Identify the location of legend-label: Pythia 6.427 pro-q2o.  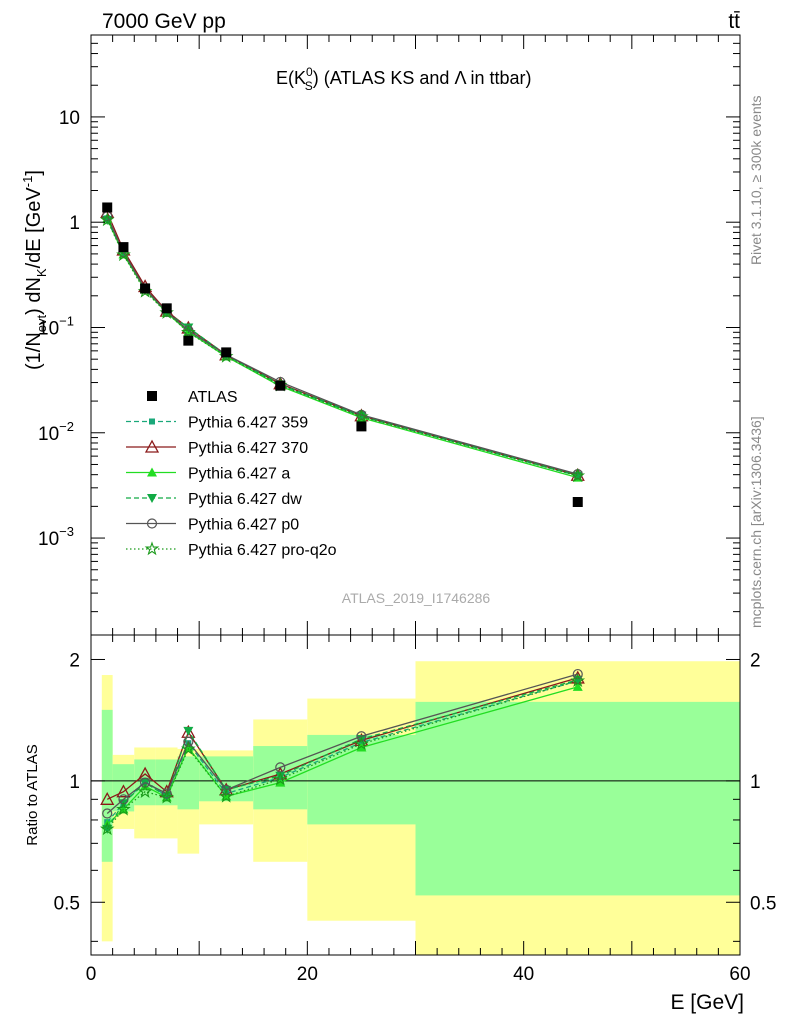
(262, 550).